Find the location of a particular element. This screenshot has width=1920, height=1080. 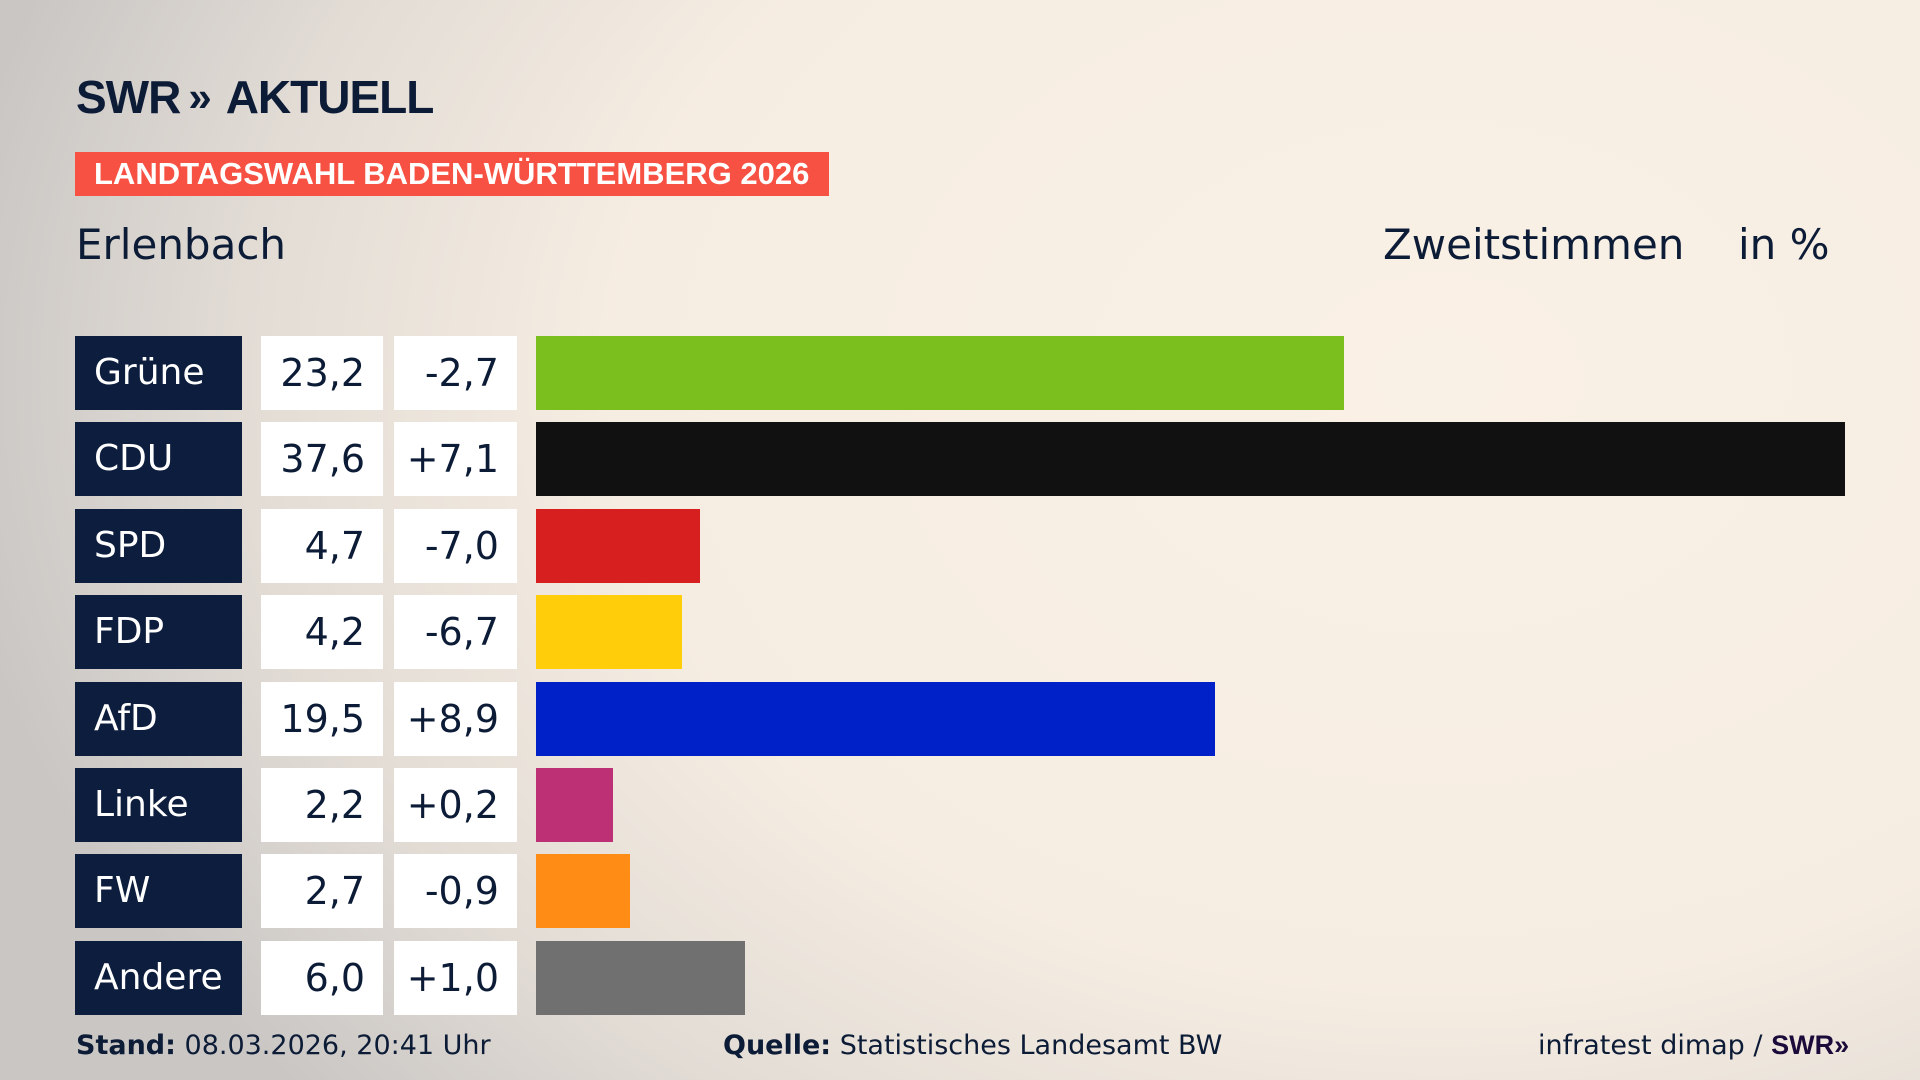

logo-swr: SWR is located at coordinates (128, 97).